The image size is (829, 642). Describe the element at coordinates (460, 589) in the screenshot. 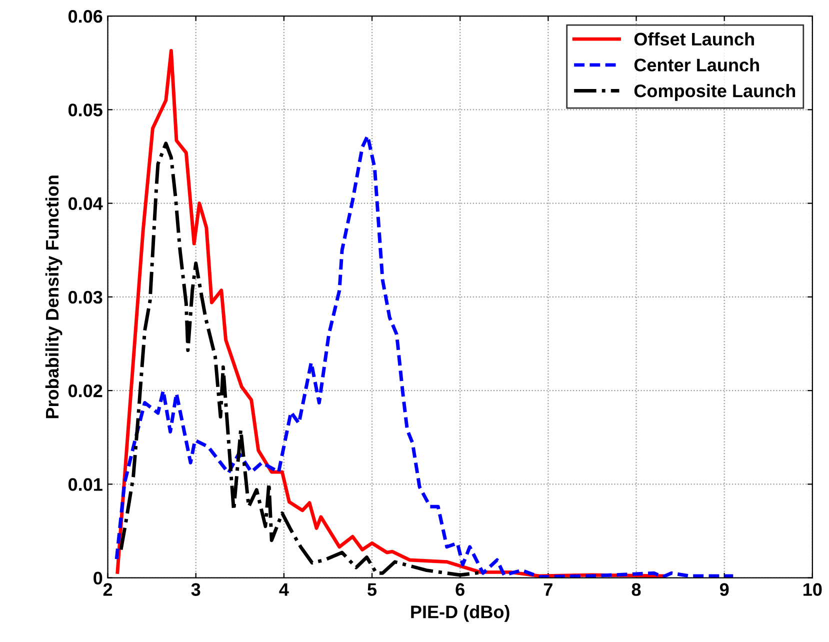

I see `x-tick-label: 6` at that location.